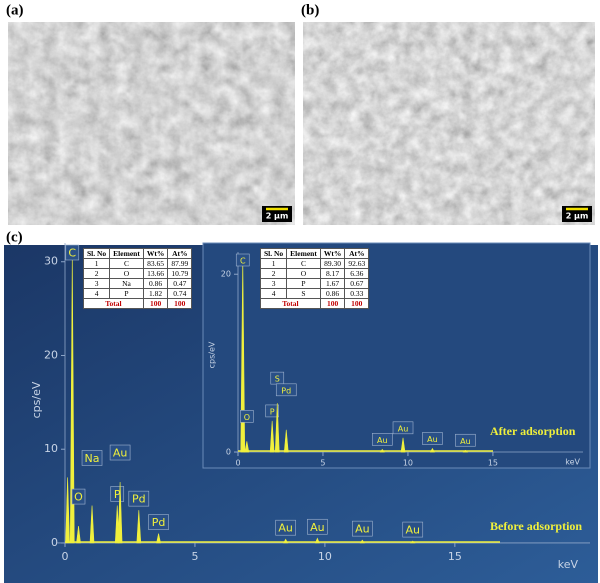  Describe the element at coordinates (228, 452) in the screenshot. I see `y-tick-label: 0` at that location.